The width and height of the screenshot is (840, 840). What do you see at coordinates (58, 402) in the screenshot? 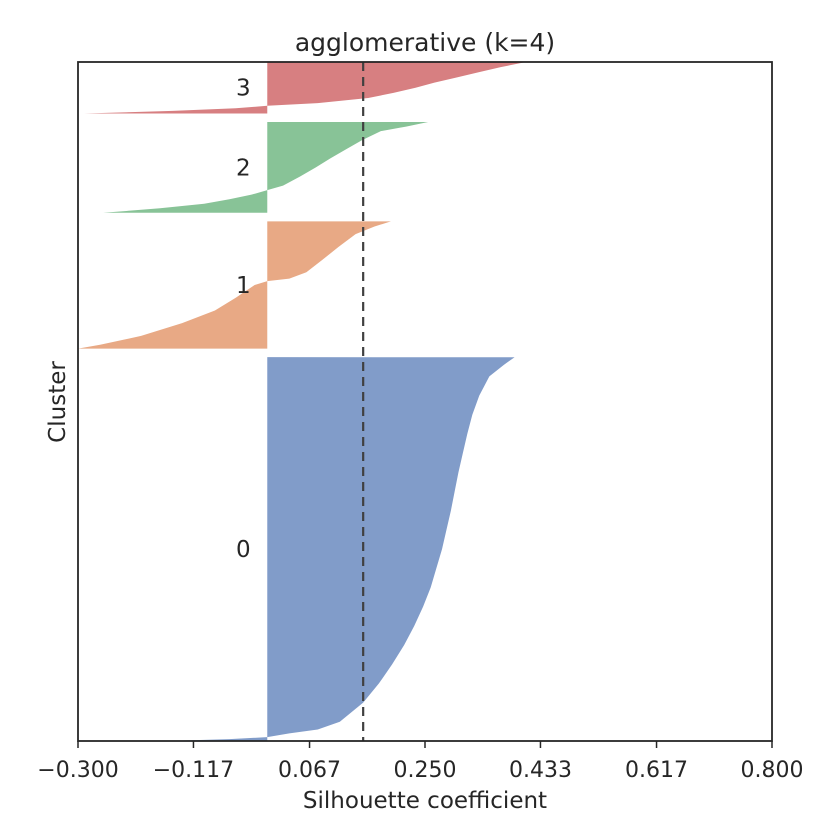
I see `y-axis-label: Cluster` at bounding box center [58, 402].